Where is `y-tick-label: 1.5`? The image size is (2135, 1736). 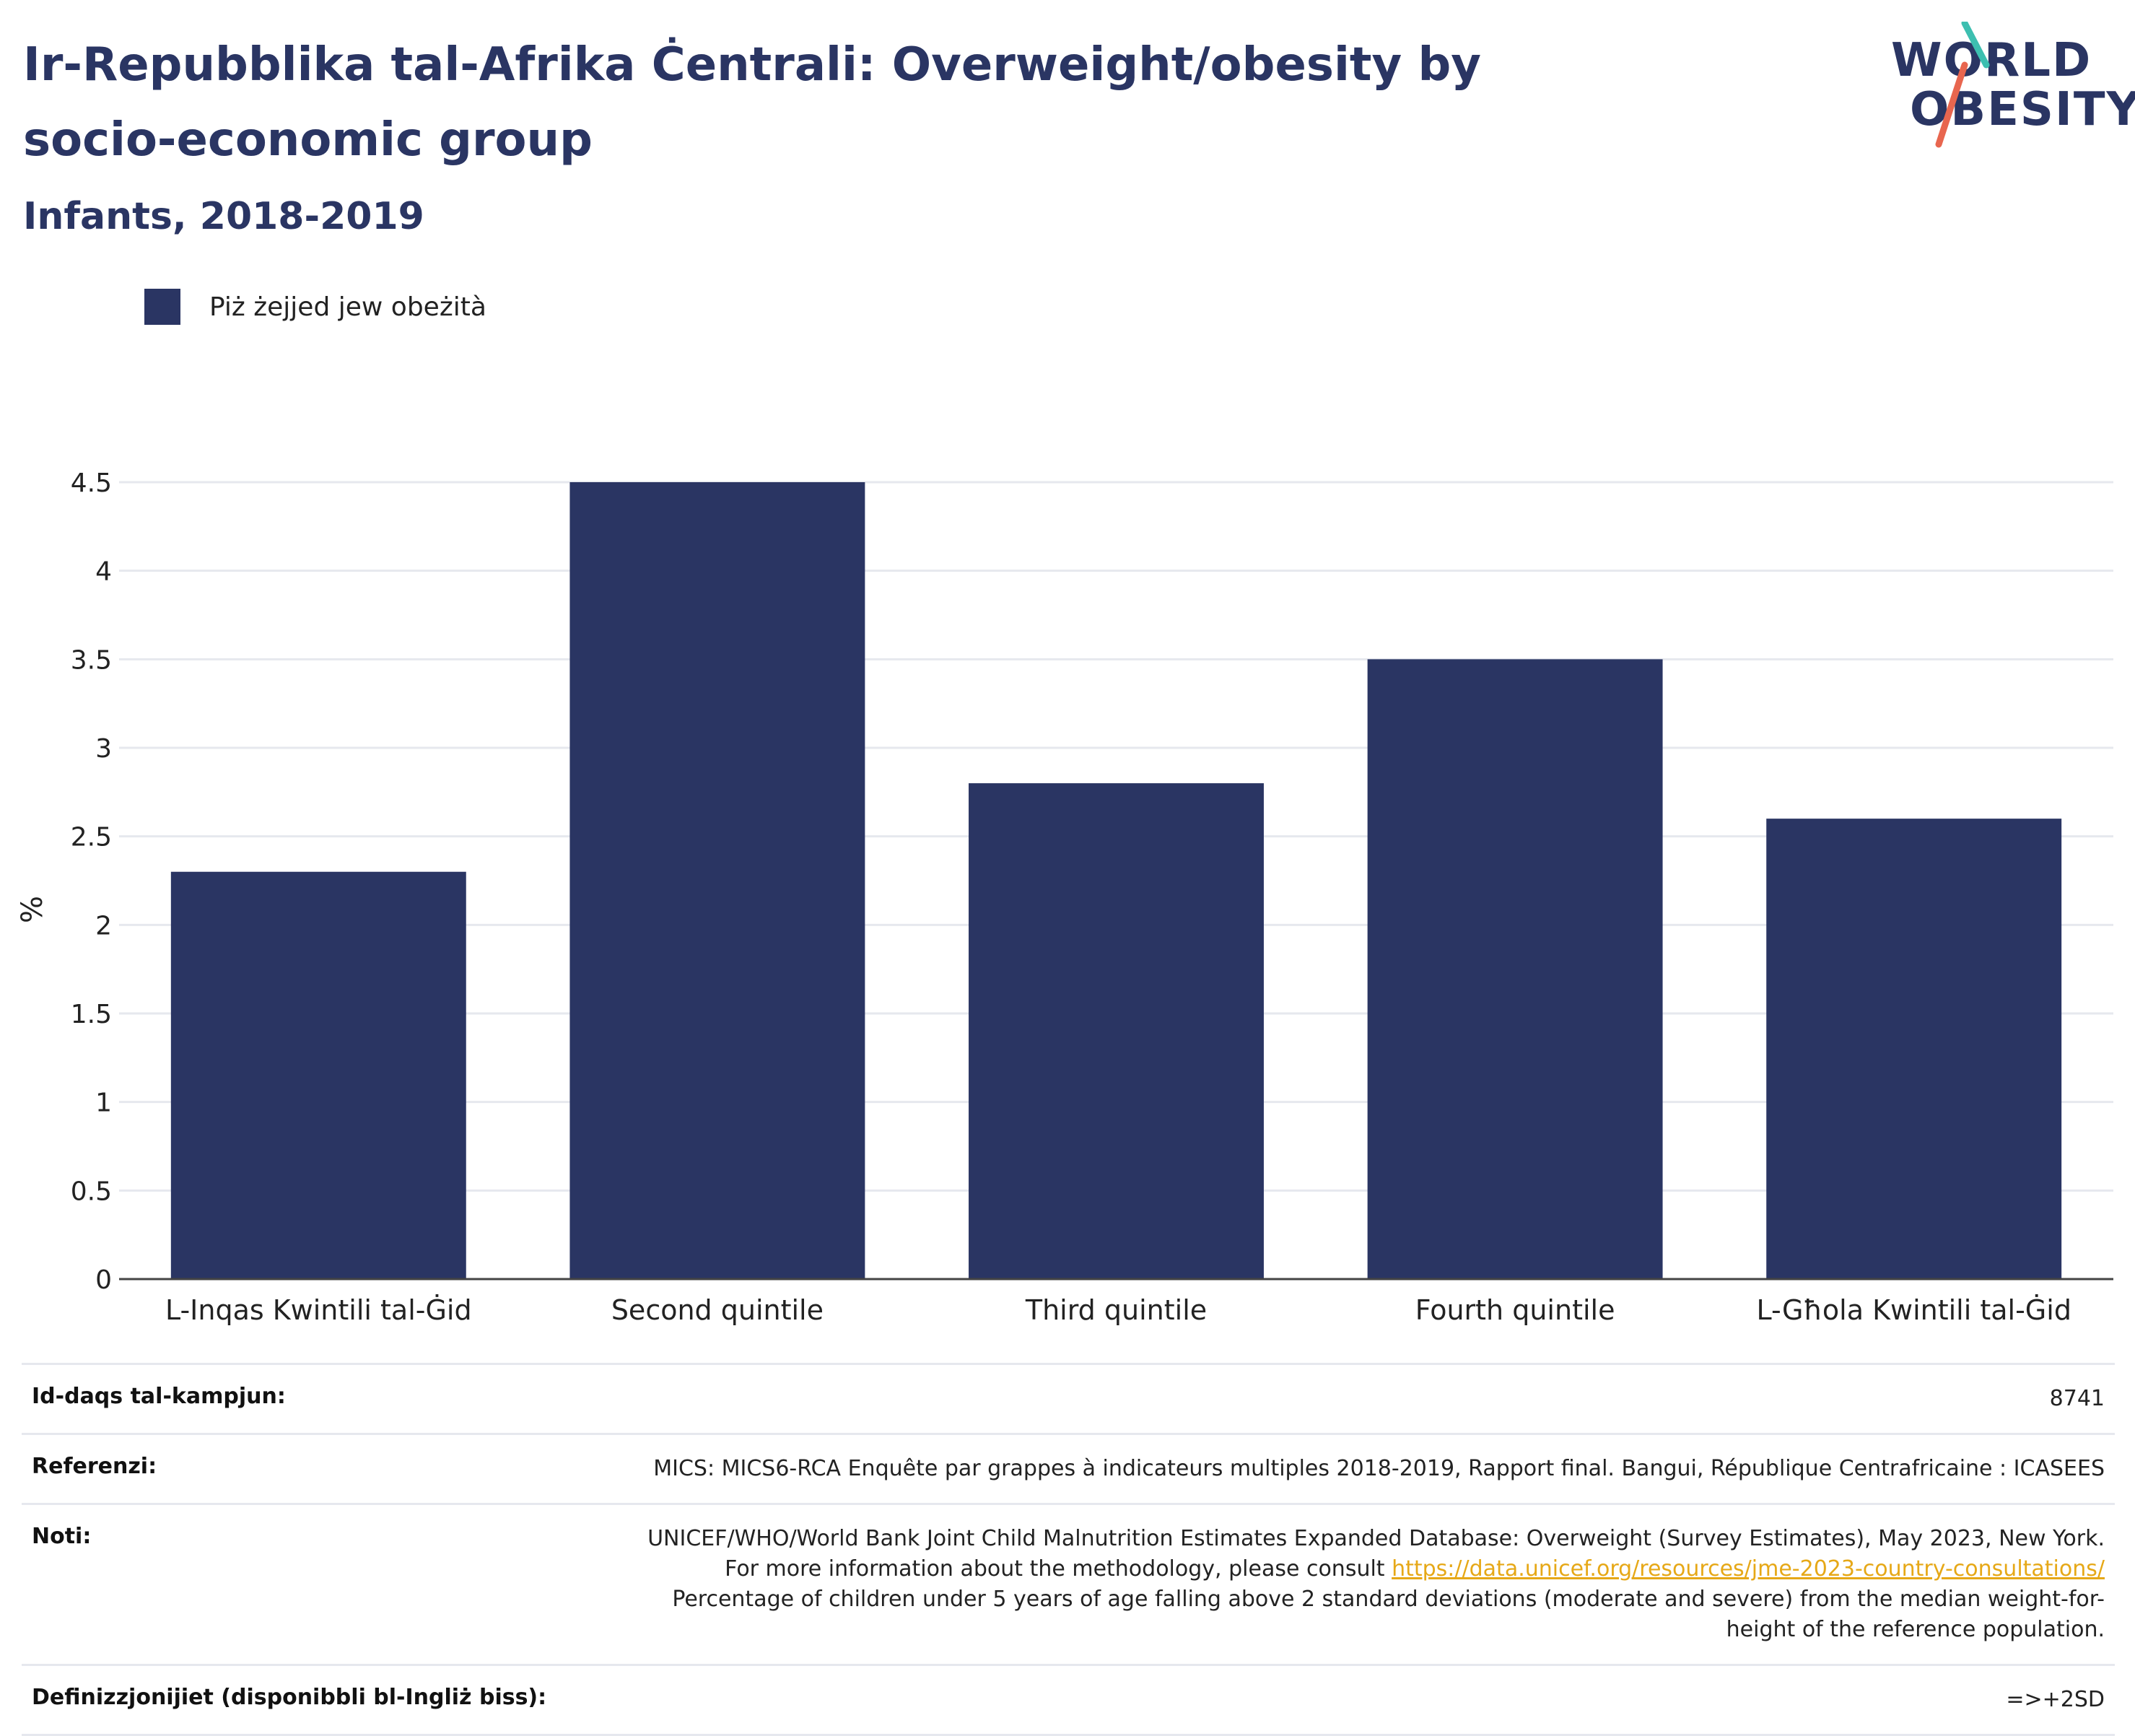
y-tick-label: 1.5 is located at coordinates (91, 1015).